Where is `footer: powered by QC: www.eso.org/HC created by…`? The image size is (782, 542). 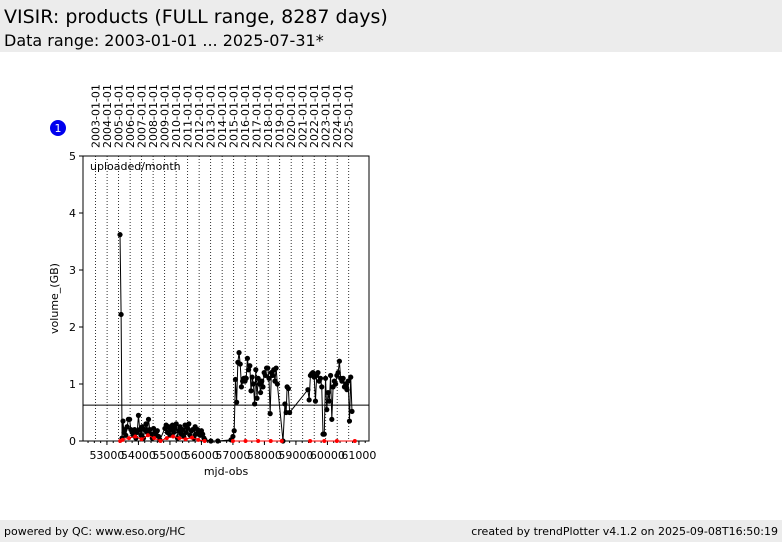
footer: powered by QC: www.eso.org/HC created by… is located at coordinates (391, 531).